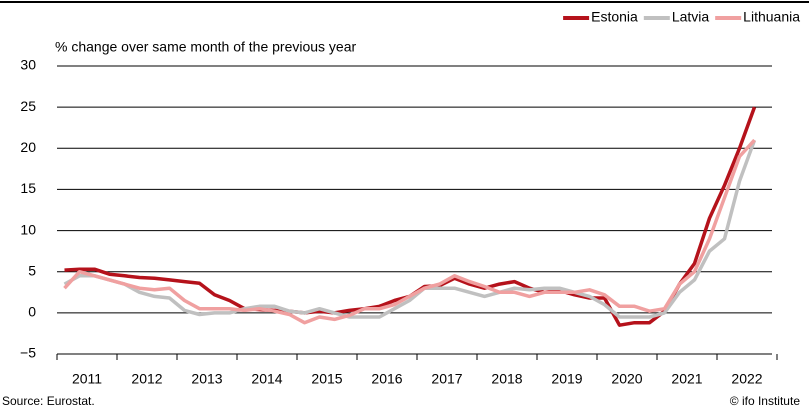  What do you see at coordinates (691, 17) in the screenshot?
I see `legend-label: Latvia` at bounding box center [691, 17].